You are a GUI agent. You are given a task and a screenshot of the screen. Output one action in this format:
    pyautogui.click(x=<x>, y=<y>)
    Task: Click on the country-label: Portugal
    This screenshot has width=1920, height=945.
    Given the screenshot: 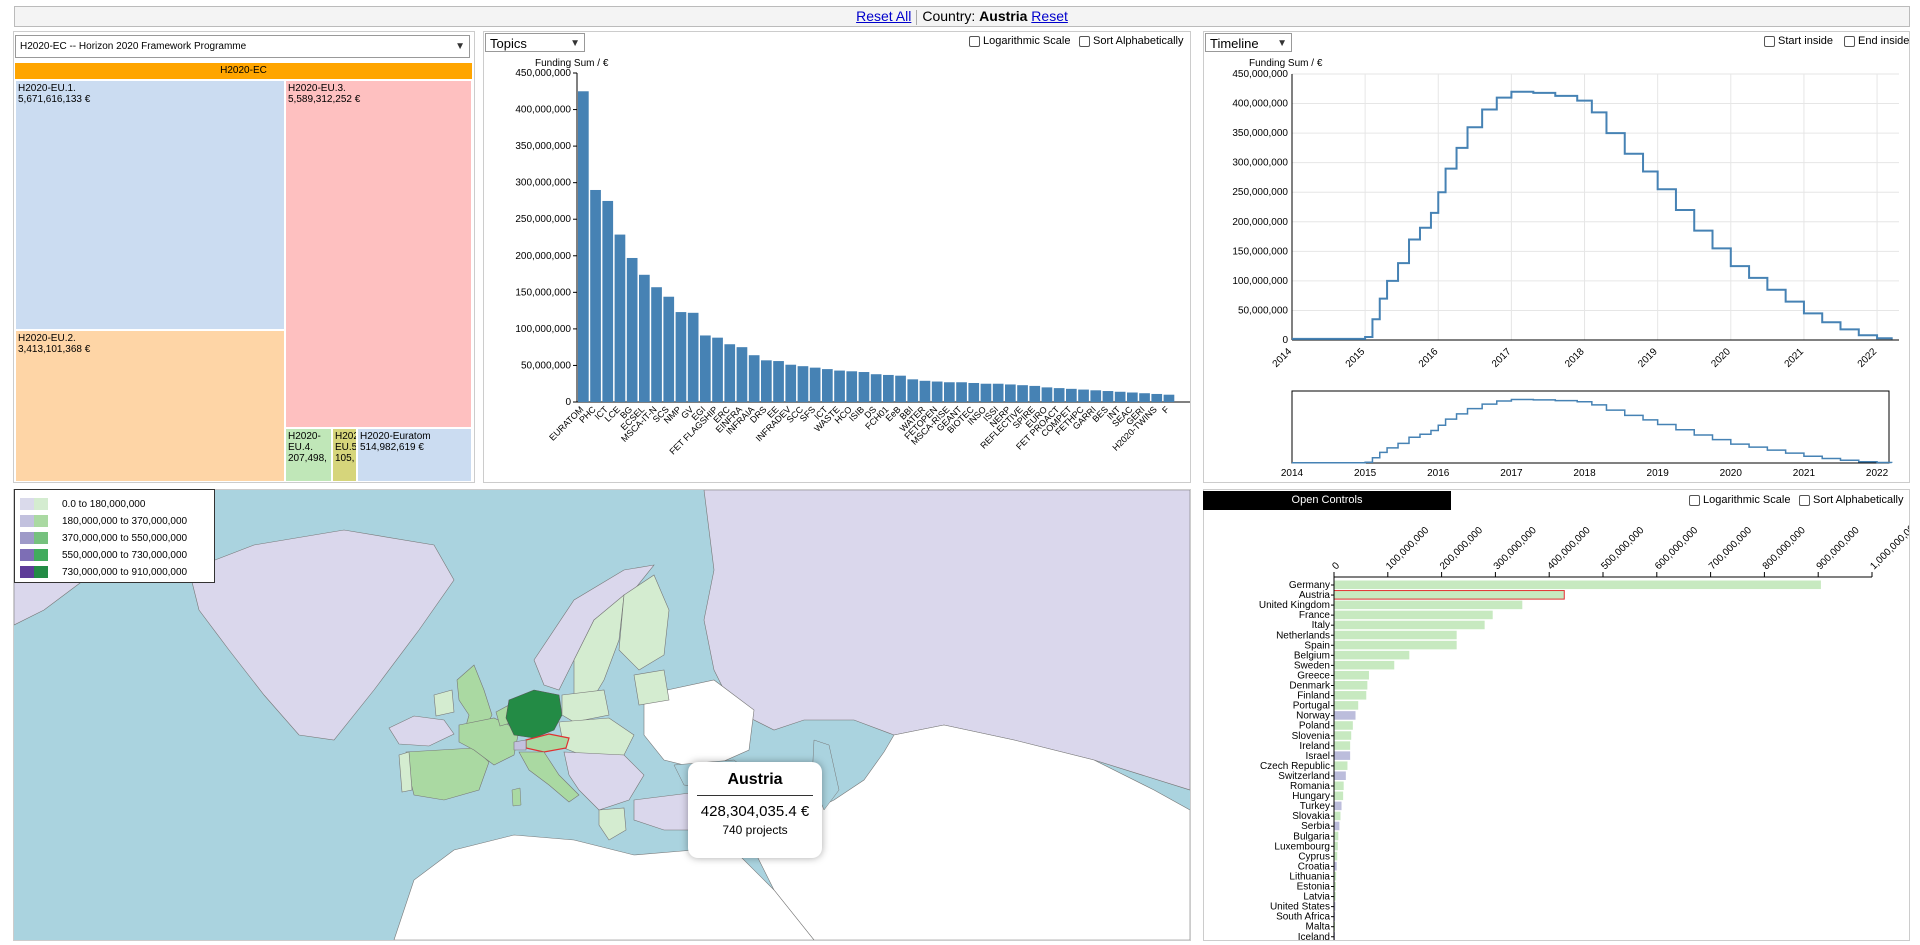 What is the action you would take?
    pyautogui.click(x=1311, y=706)
    